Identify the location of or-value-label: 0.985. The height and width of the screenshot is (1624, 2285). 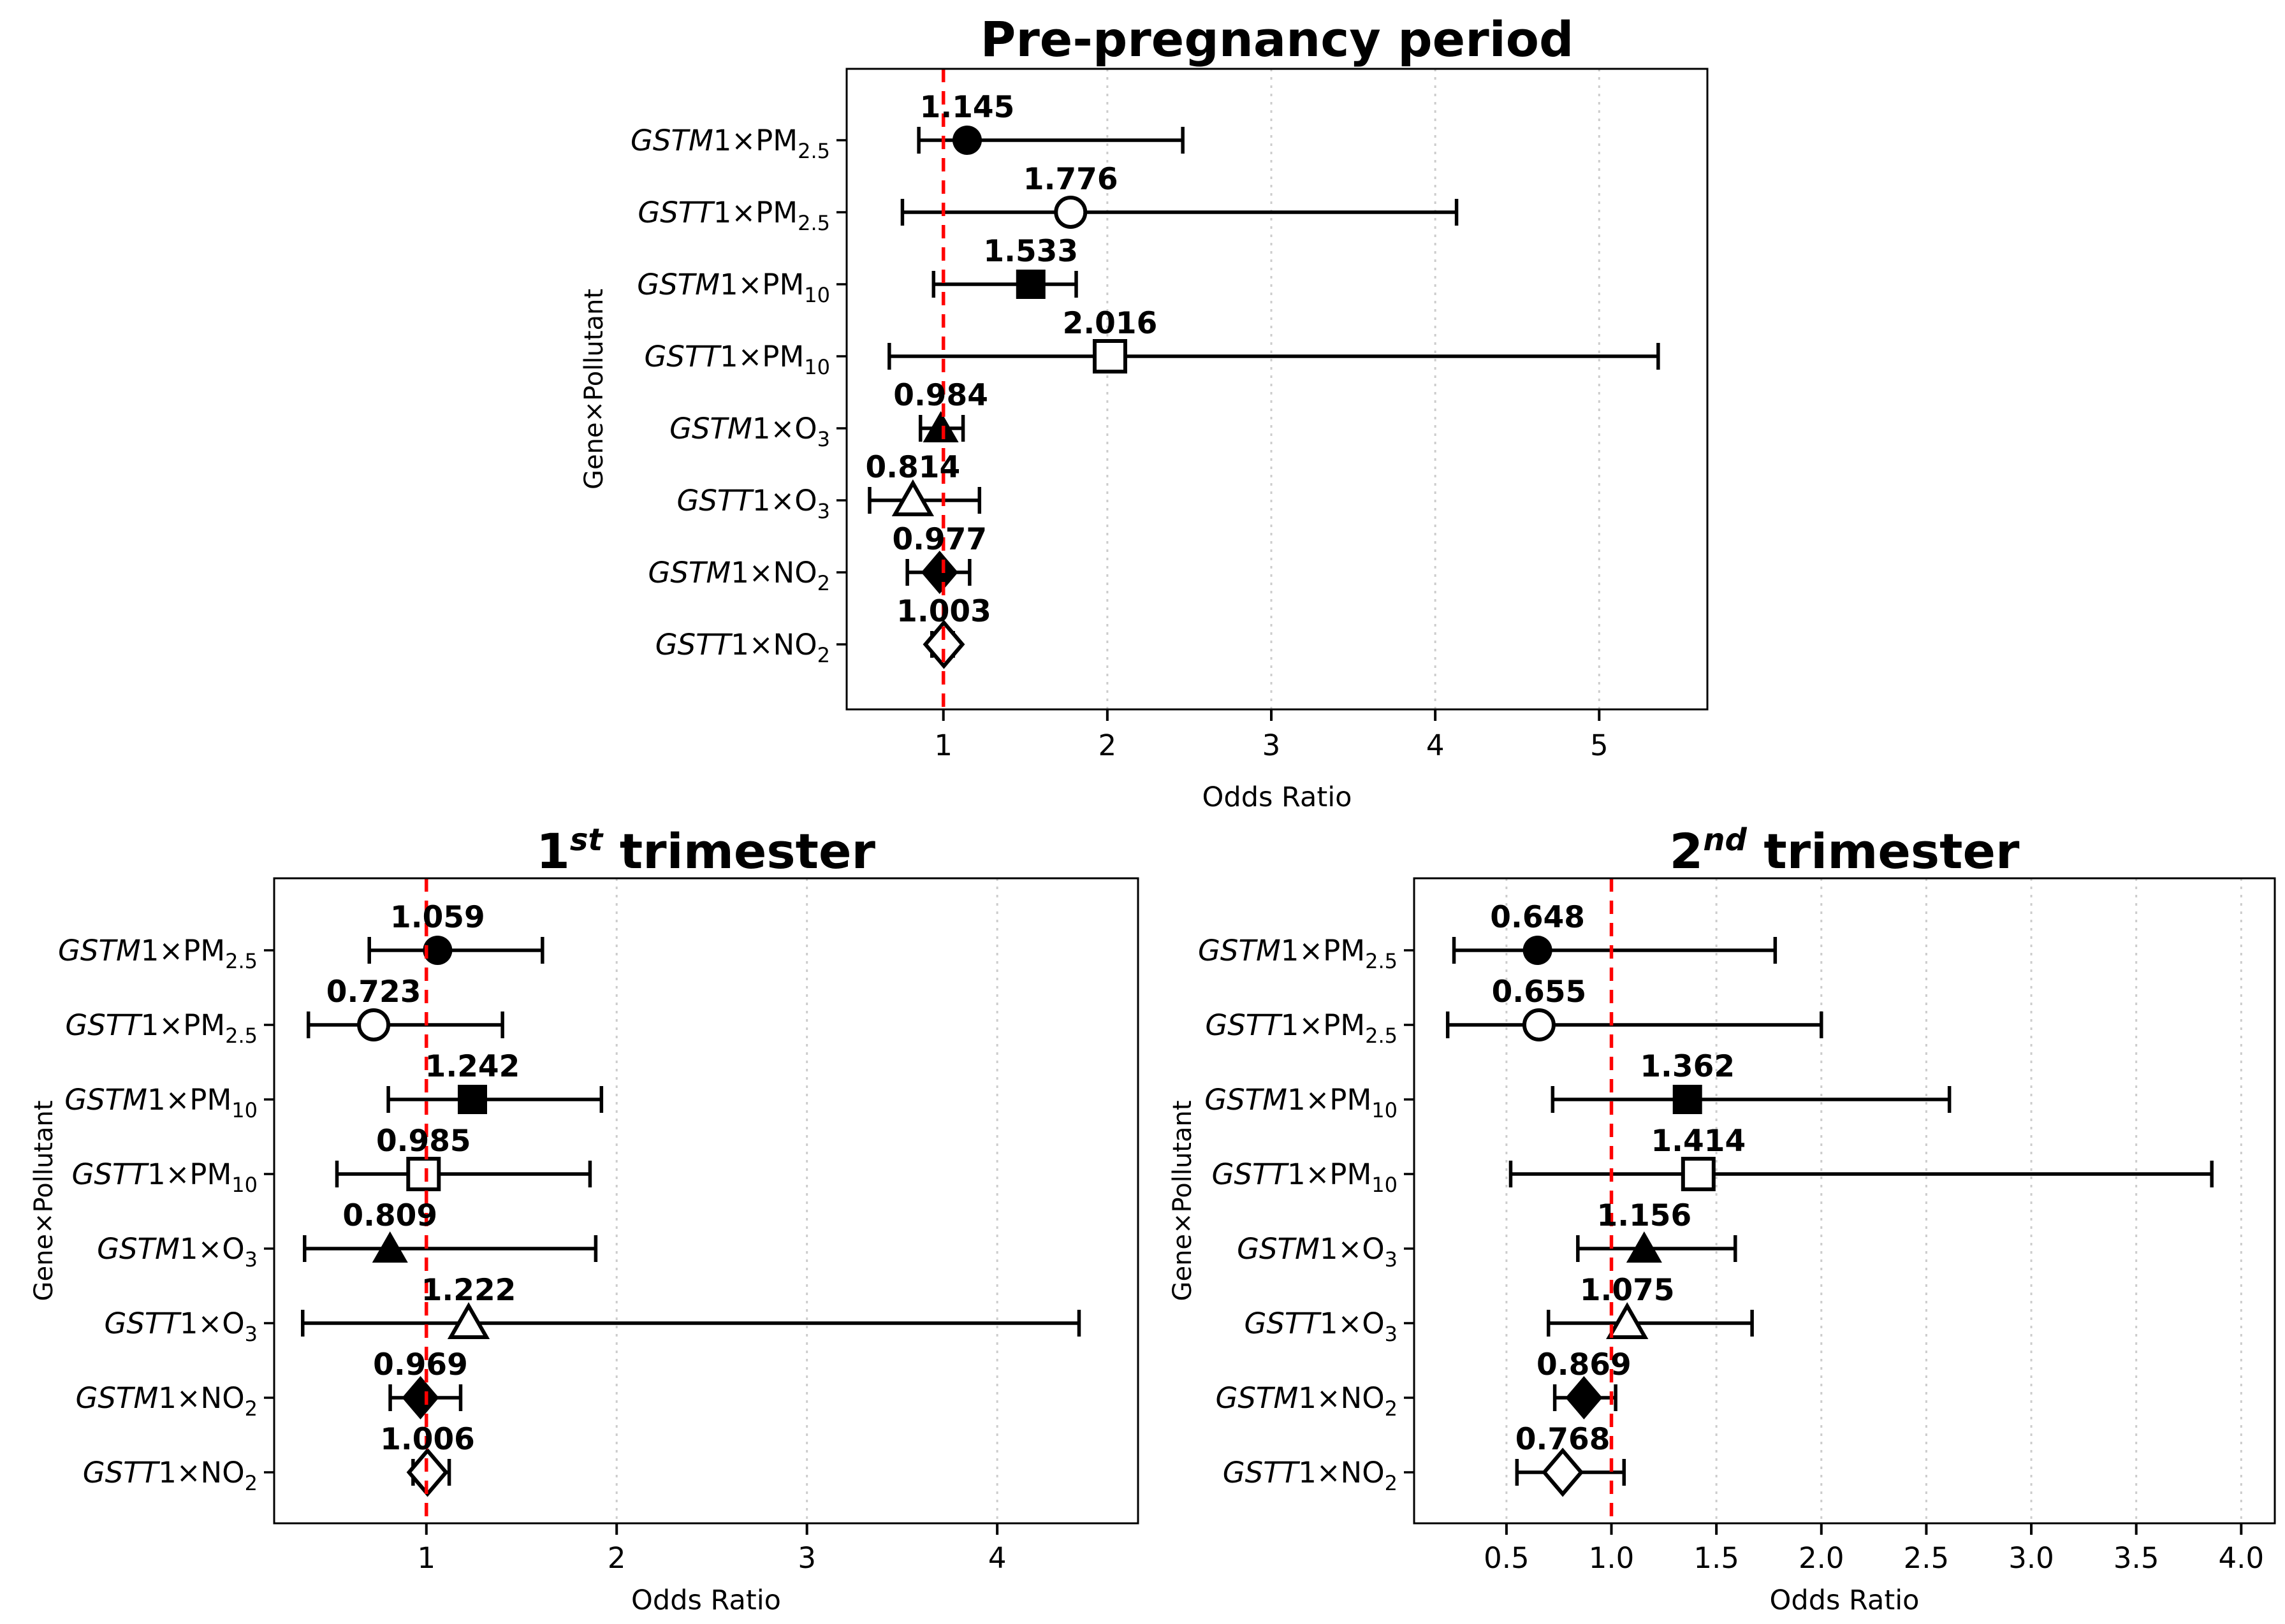
(424, 1141).